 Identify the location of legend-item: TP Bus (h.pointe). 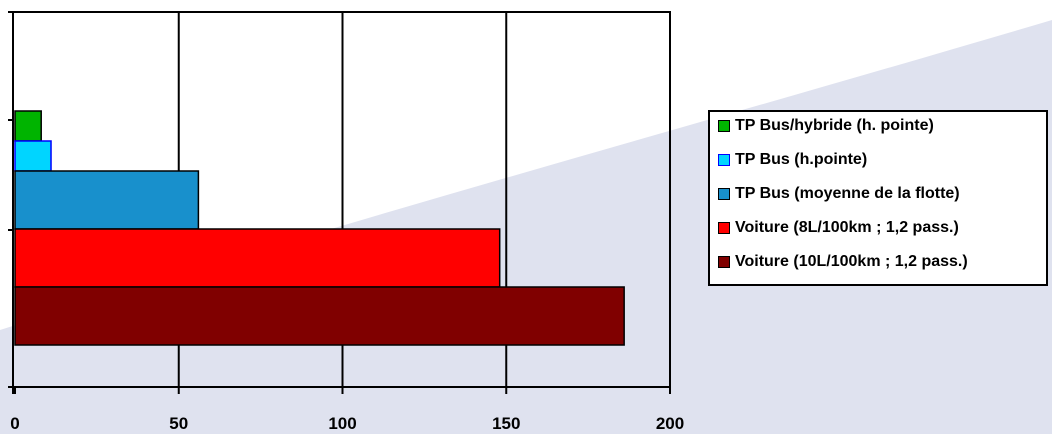
(792, 160).